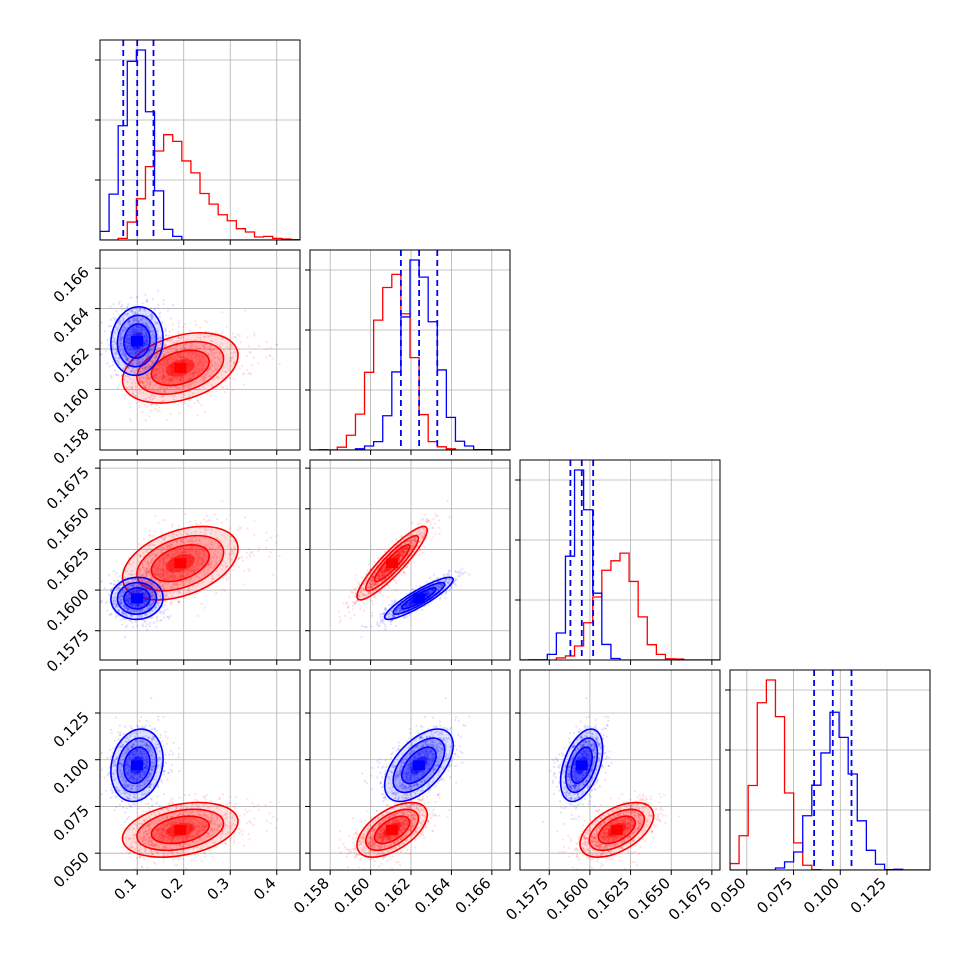 The height and width of the screenshot is (970, 970). Describe the element at coordinates (71, 284) in the screenshot. I see `y-tick-label: 0.166` at that location.